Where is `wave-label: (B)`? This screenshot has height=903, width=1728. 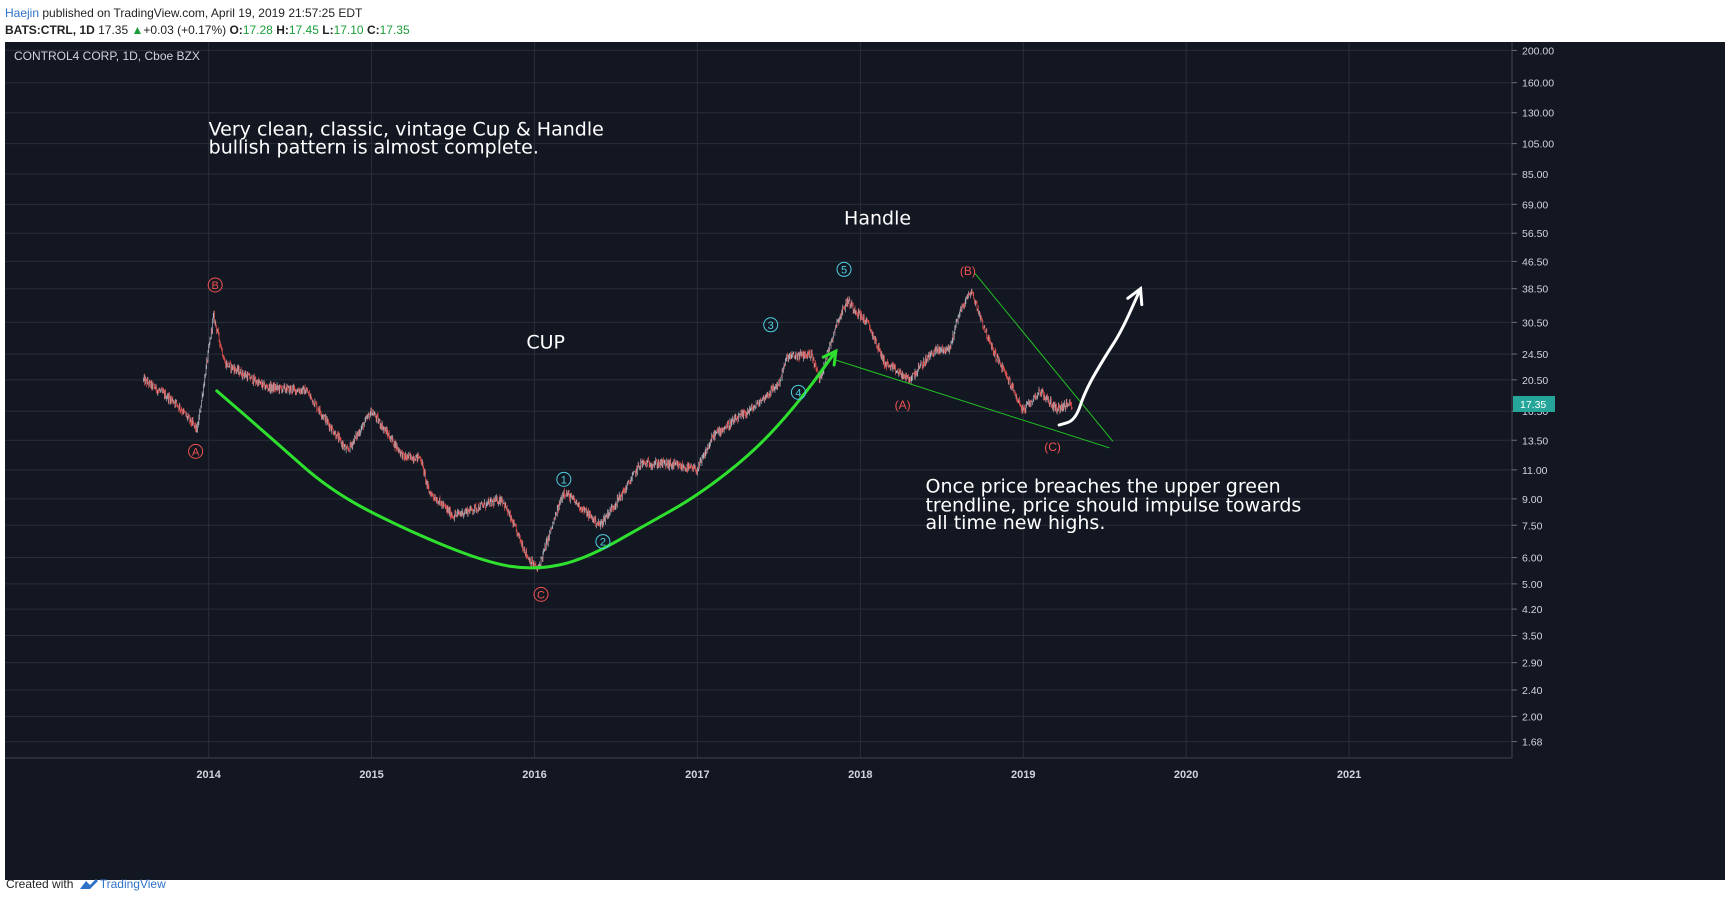 wave-label: (B) is located at coordinates (968, 271).